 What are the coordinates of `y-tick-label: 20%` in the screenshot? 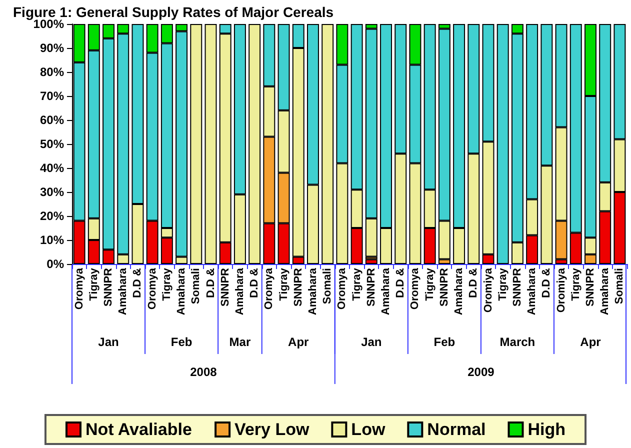 It's located at (52, 216).